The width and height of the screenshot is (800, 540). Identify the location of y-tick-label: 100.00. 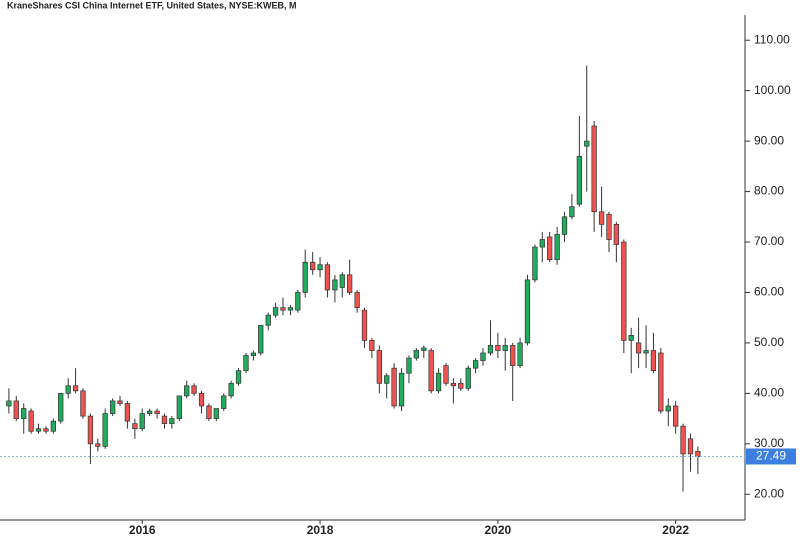
(772, 90).